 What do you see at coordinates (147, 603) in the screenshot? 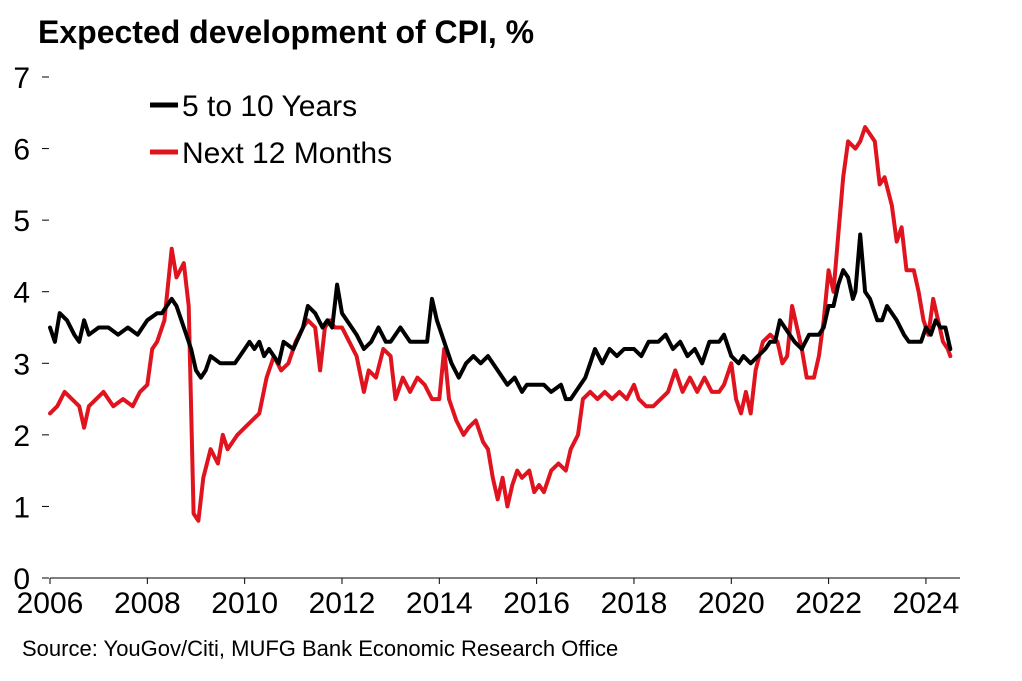
I see `x-tick-label: 2008` at bounding box center [147, 603].